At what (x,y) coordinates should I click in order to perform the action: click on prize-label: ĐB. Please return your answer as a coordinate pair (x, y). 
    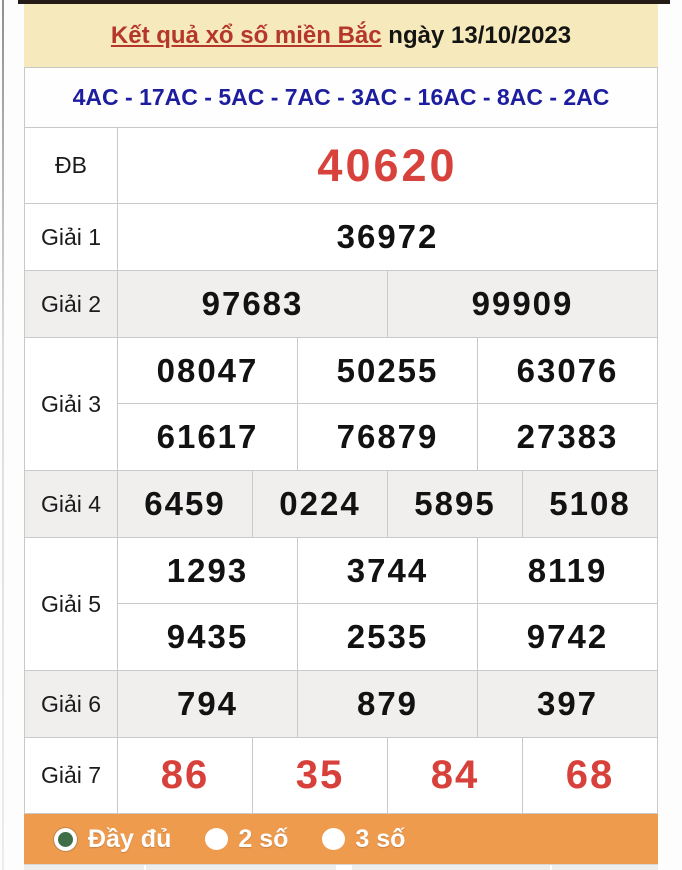
    Looking at the image, I should click on (71, 165).